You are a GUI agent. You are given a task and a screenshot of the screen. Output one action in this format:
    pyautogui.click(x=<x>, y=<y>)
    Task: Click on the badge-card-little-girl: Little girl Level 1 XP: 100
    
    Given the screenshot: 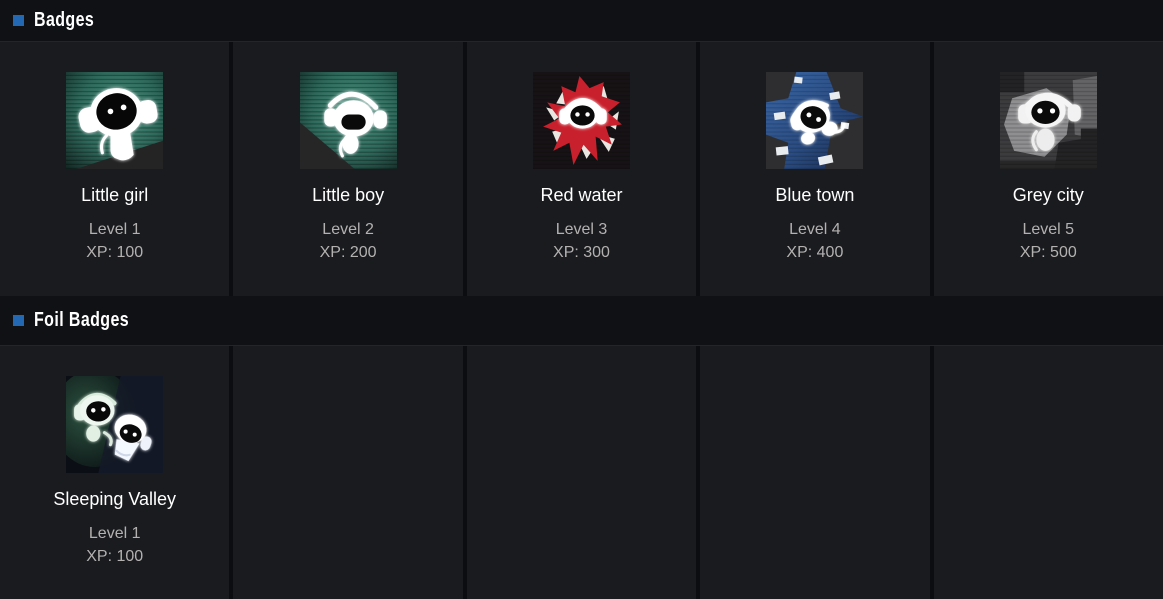 What is the action you would take?
    pyautogui.click(x=115, y=169)
    